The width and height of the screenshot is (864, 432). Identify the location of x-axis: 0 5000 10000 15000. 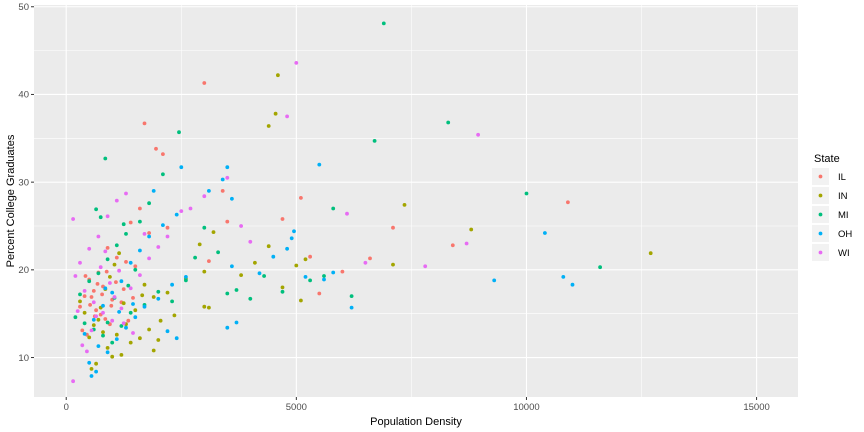
(417, 405).